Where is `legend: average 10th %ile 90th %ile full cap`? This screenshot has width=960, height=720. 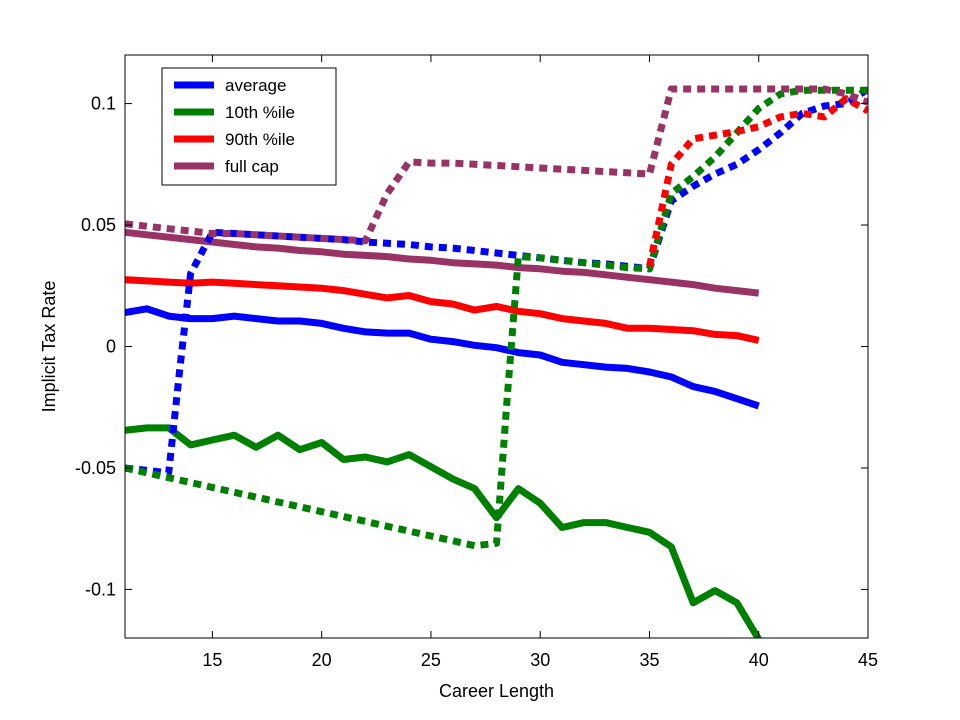 legend: average 10th %ile 90th %ile full cap is located at coordinates (249, 126).